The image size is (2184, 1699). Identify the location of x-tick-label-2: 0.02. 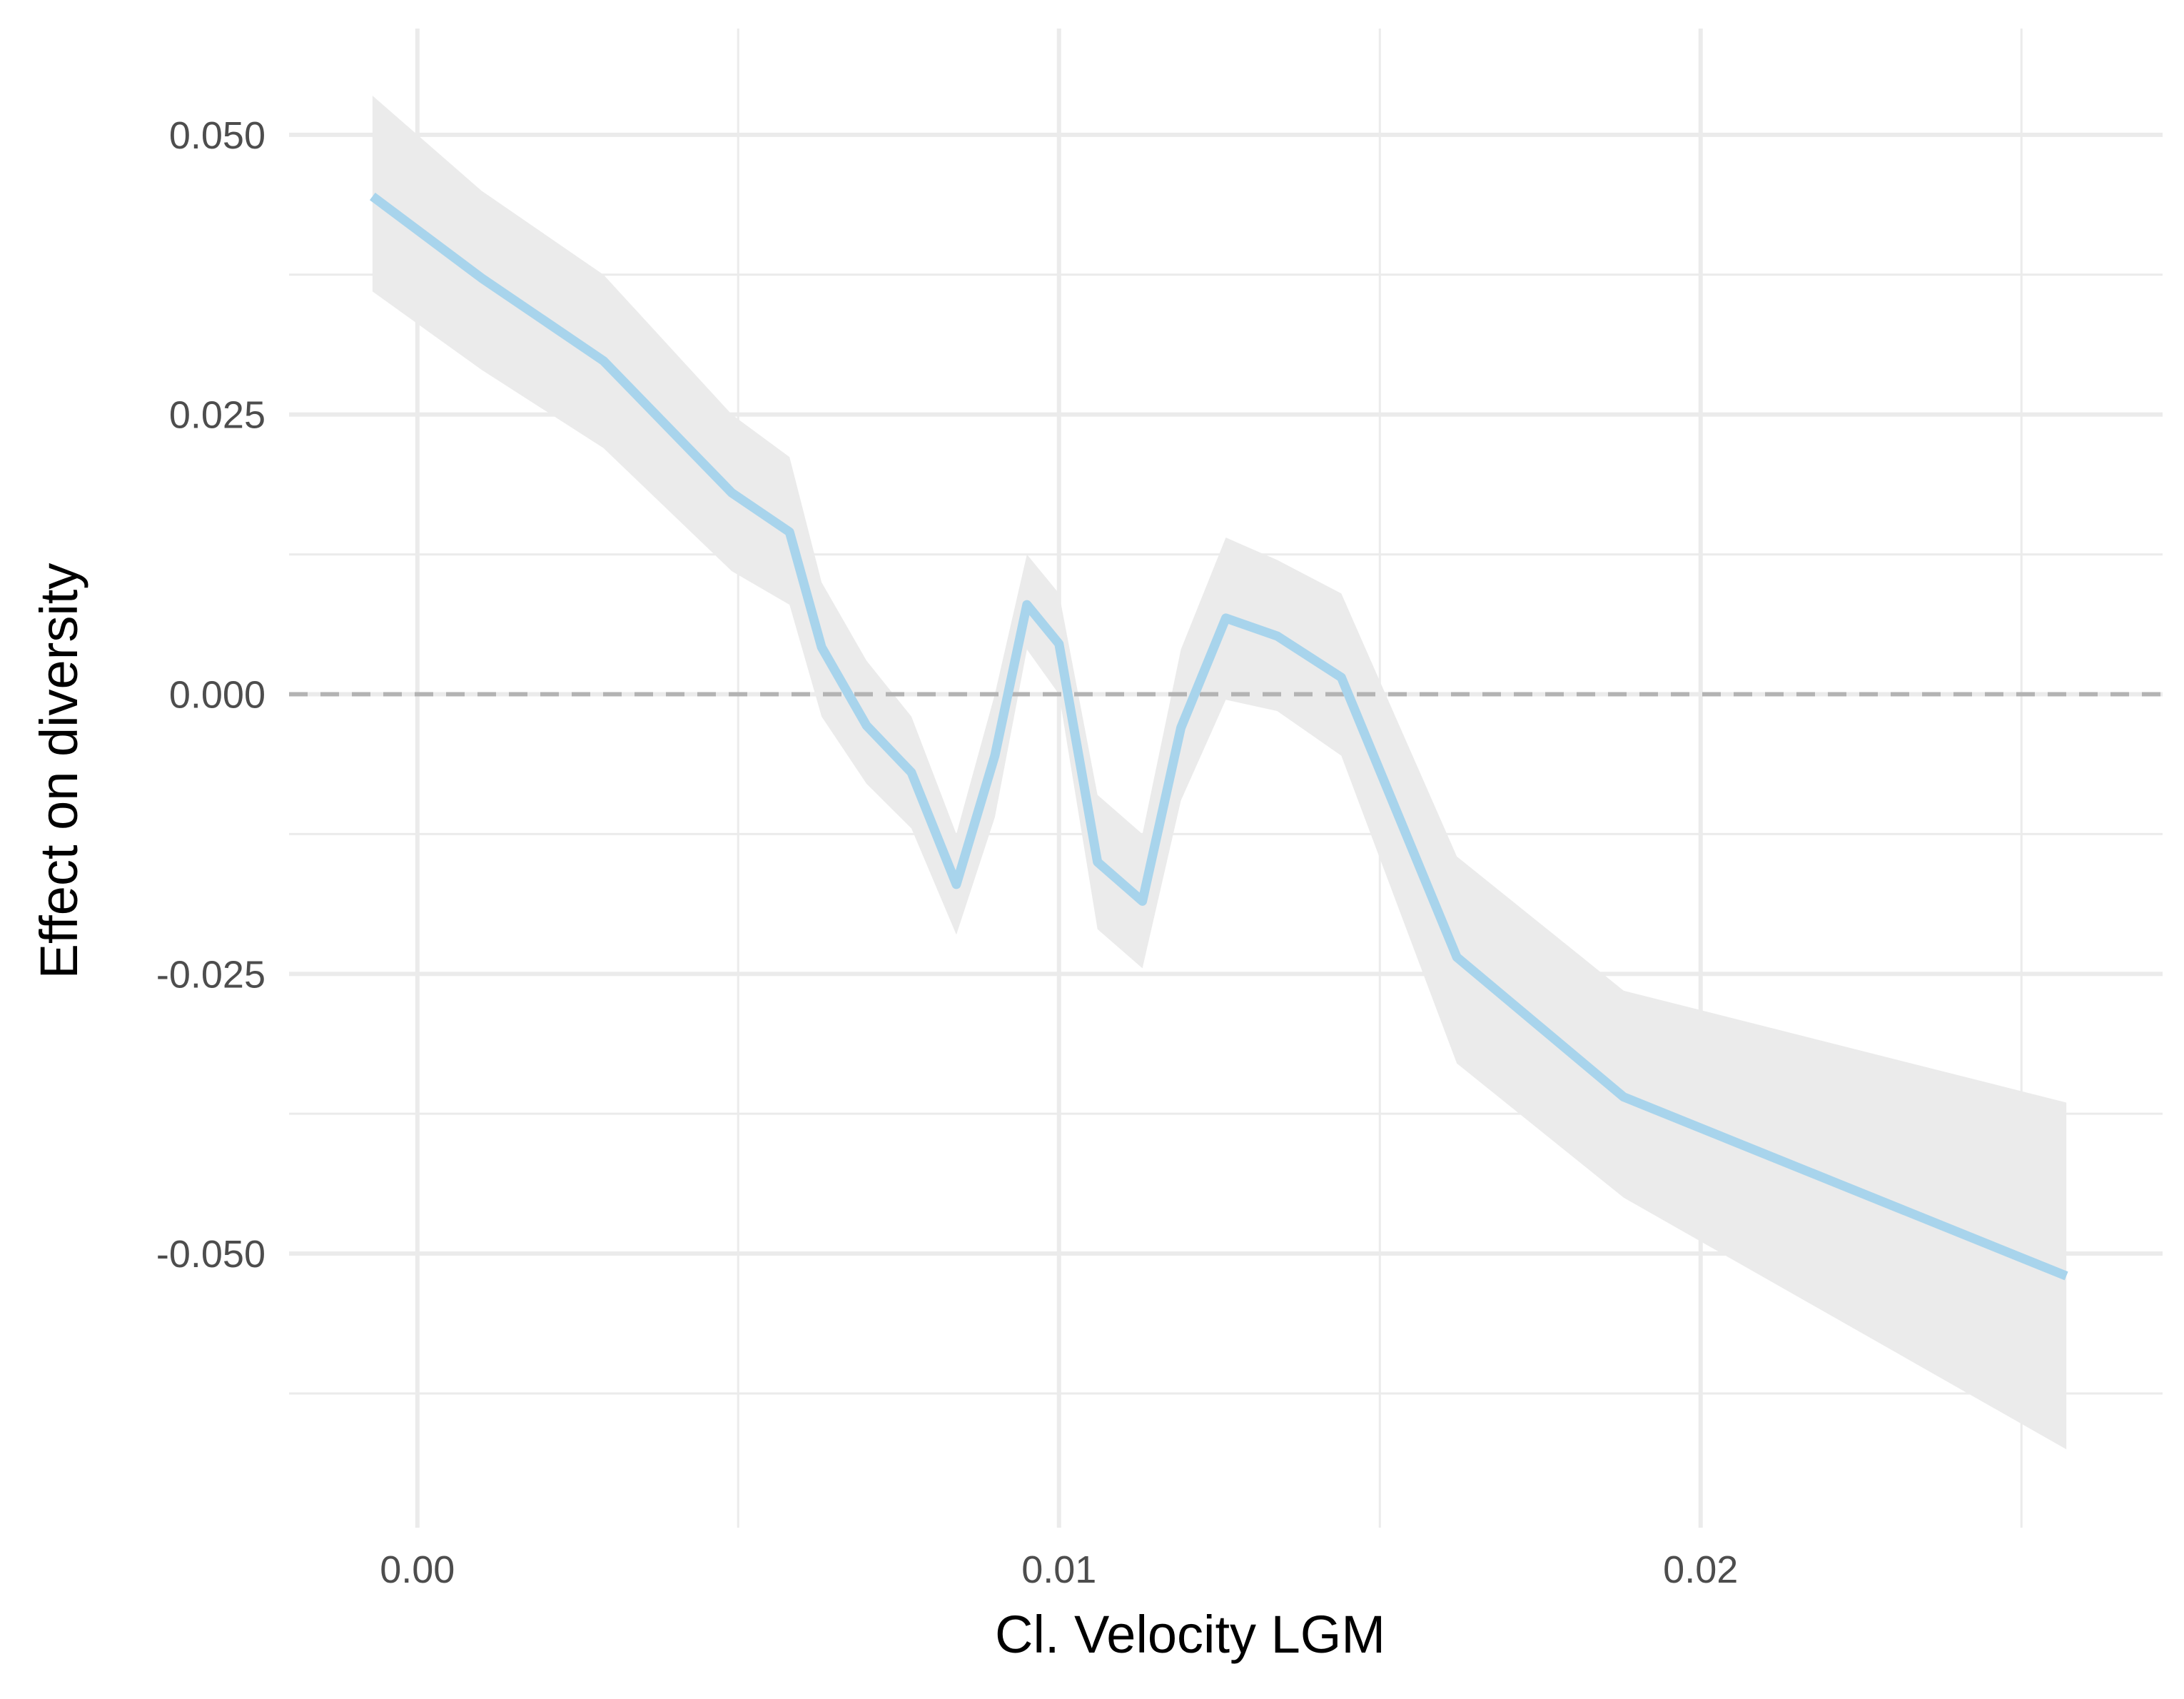
(1700, 1570).